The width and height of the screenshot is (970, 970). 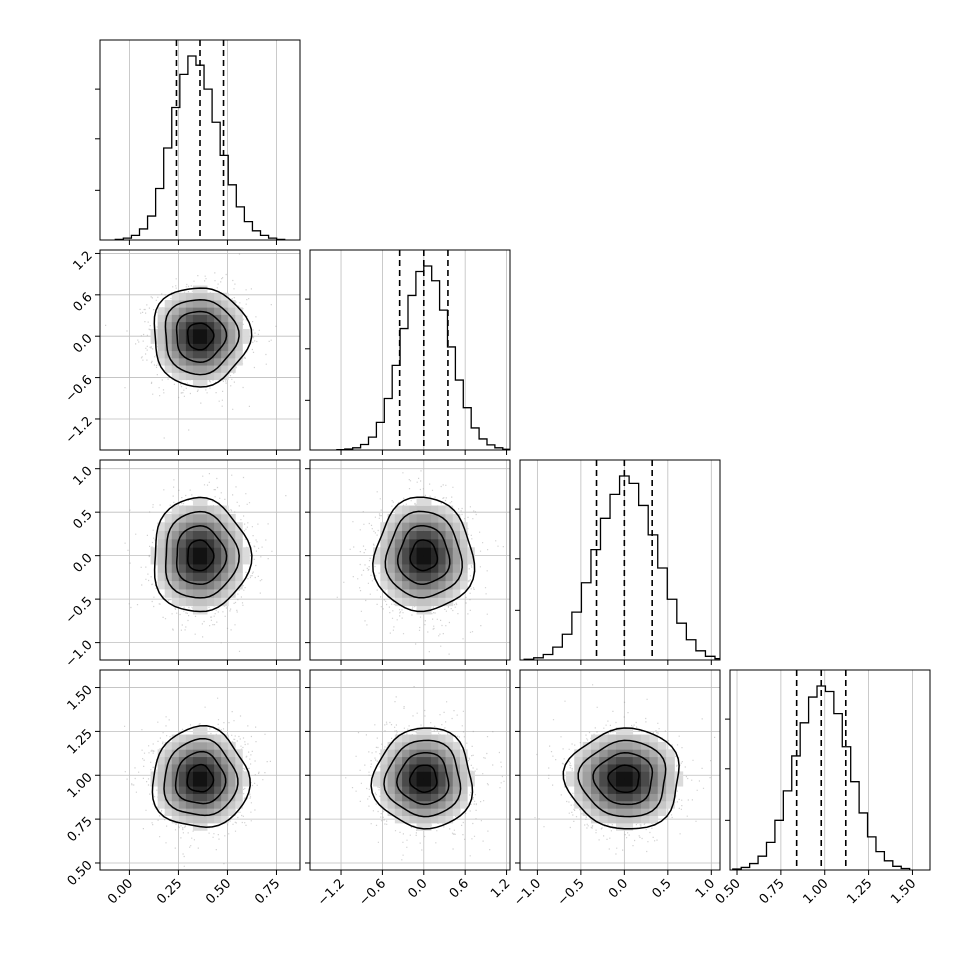 What do you see at coordinates (728, 891) in the screenshot?
I see `xtick-label: 0.50` at bounding box center [728, 891].